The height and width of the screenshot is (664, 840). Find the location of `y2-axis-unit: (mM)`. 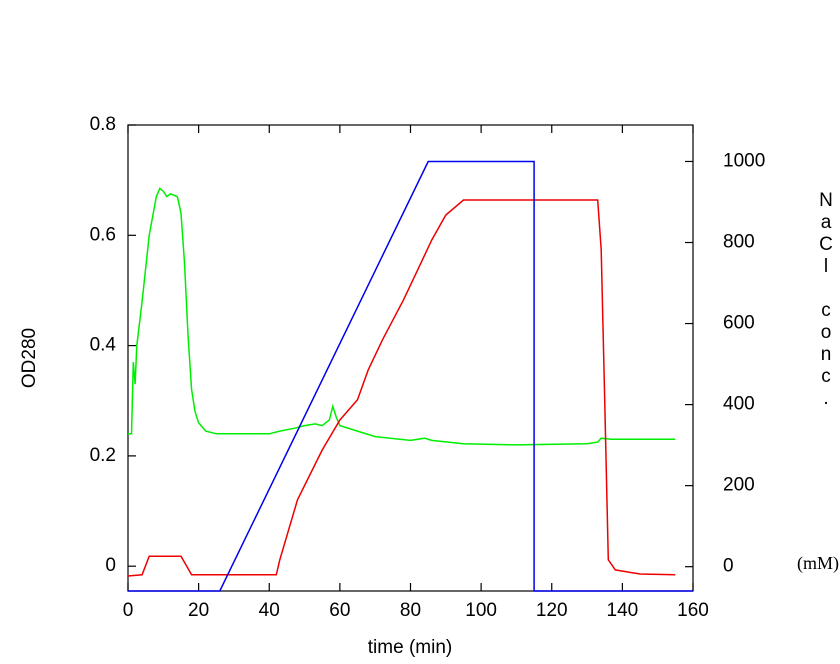

y2-axis-unit: (mM) is located at coordinates (818, 563).